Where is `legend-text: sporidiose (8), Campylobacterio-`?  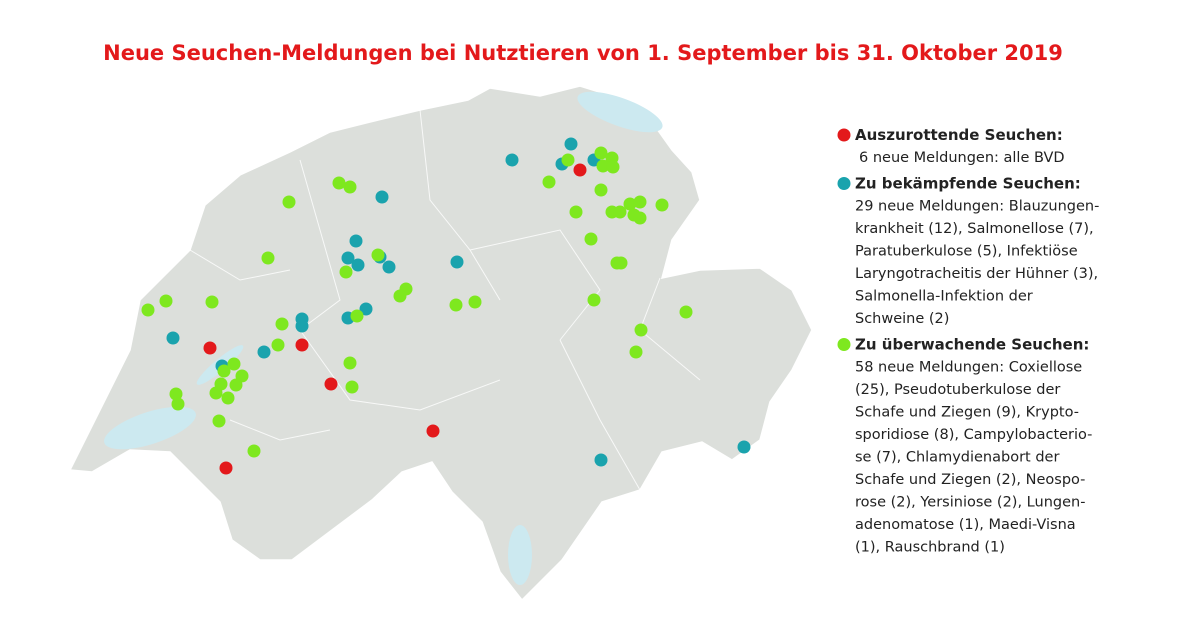 legend-text: sporidiose (8), Campylobacterio- is located at coordinates (973, 435).